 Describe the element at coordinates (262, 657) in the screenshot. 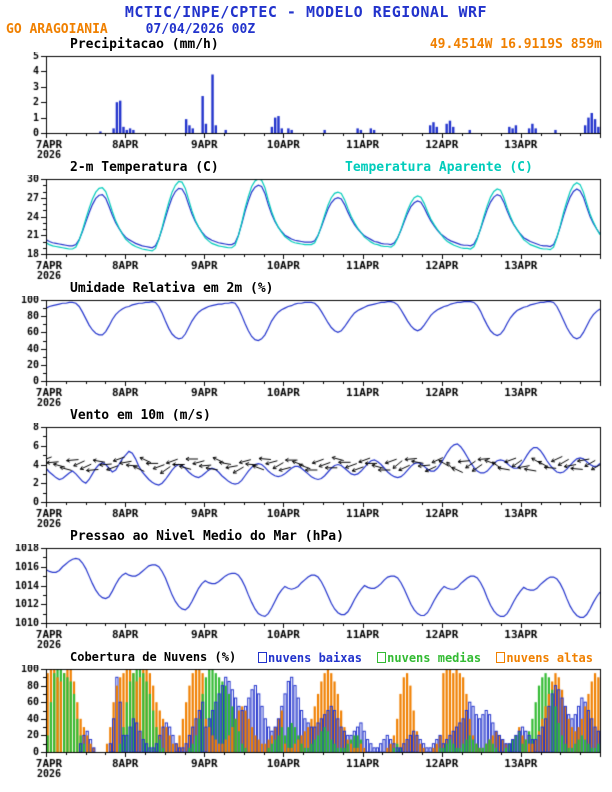

I see `blue-square-icon` at that location.